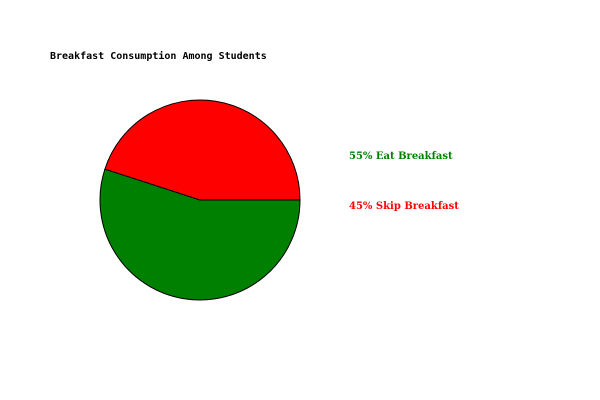 The height and width of the screenshot is (400, 600). I want to click on pie-slice-skip-breakfast, so click(202, 150).